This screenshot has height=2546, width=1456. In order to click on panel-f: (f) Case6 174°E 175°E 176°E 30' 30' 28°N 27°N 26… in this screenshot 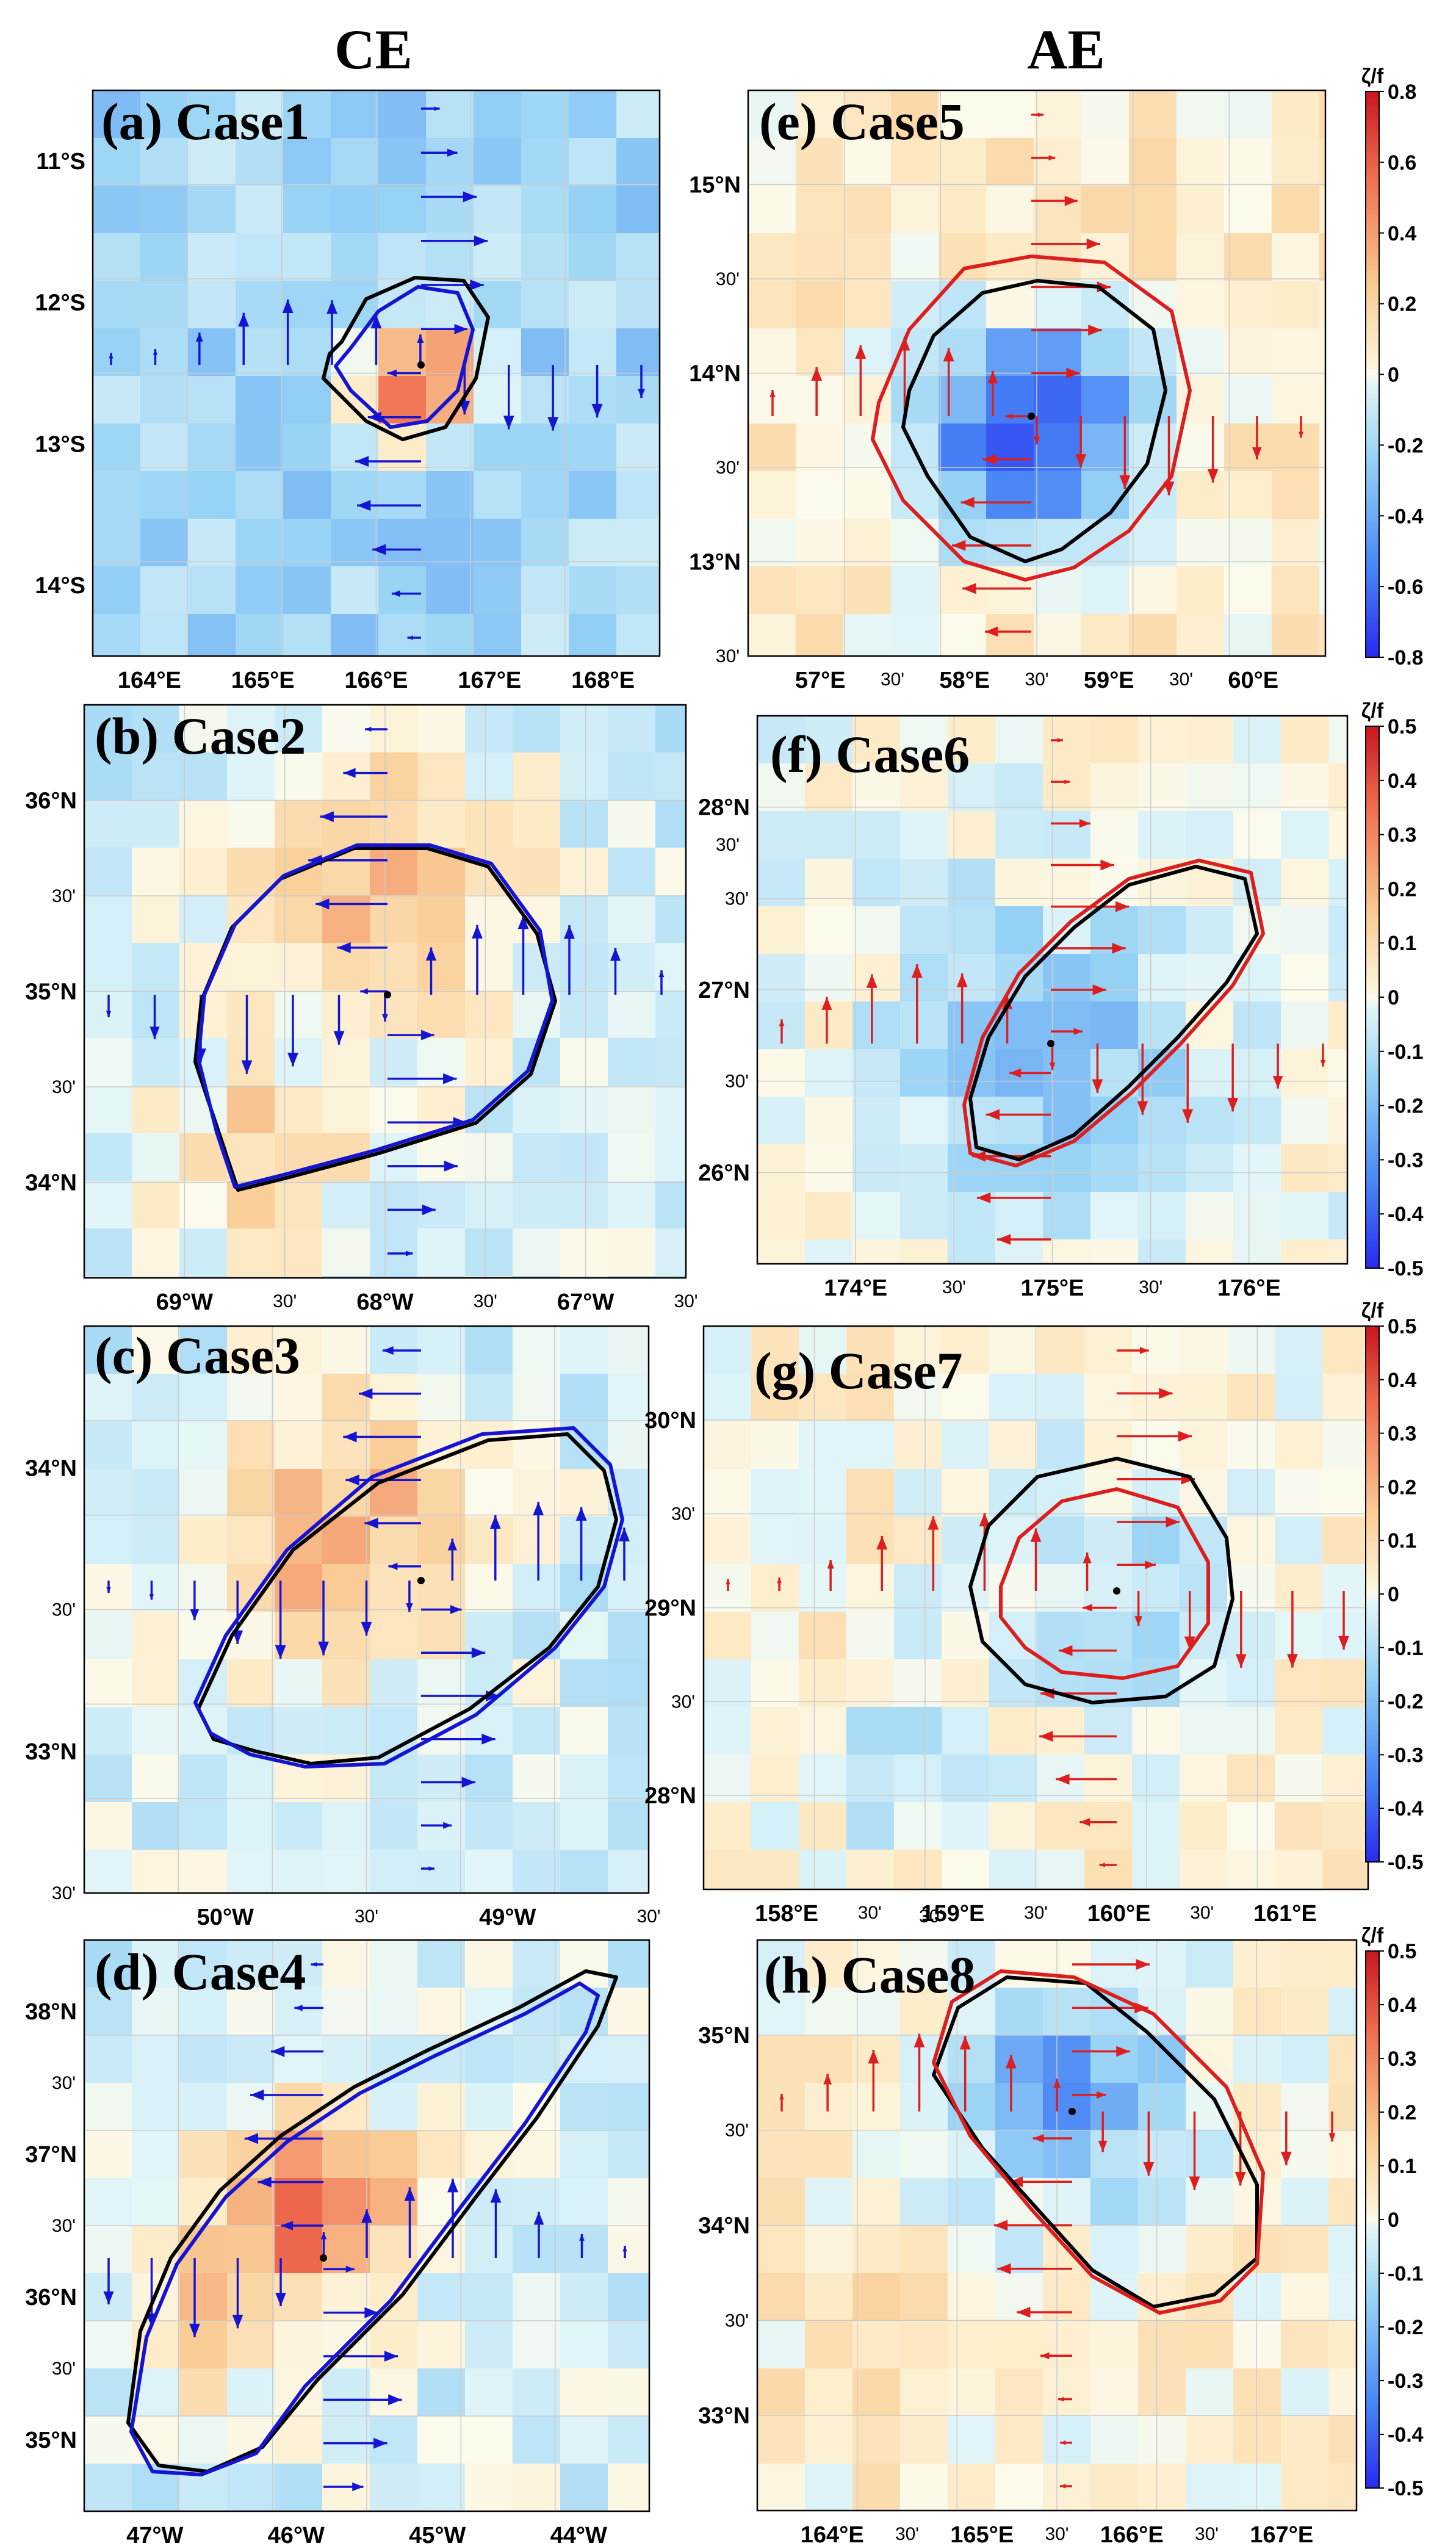, I will do `click(1061, 1000)`.